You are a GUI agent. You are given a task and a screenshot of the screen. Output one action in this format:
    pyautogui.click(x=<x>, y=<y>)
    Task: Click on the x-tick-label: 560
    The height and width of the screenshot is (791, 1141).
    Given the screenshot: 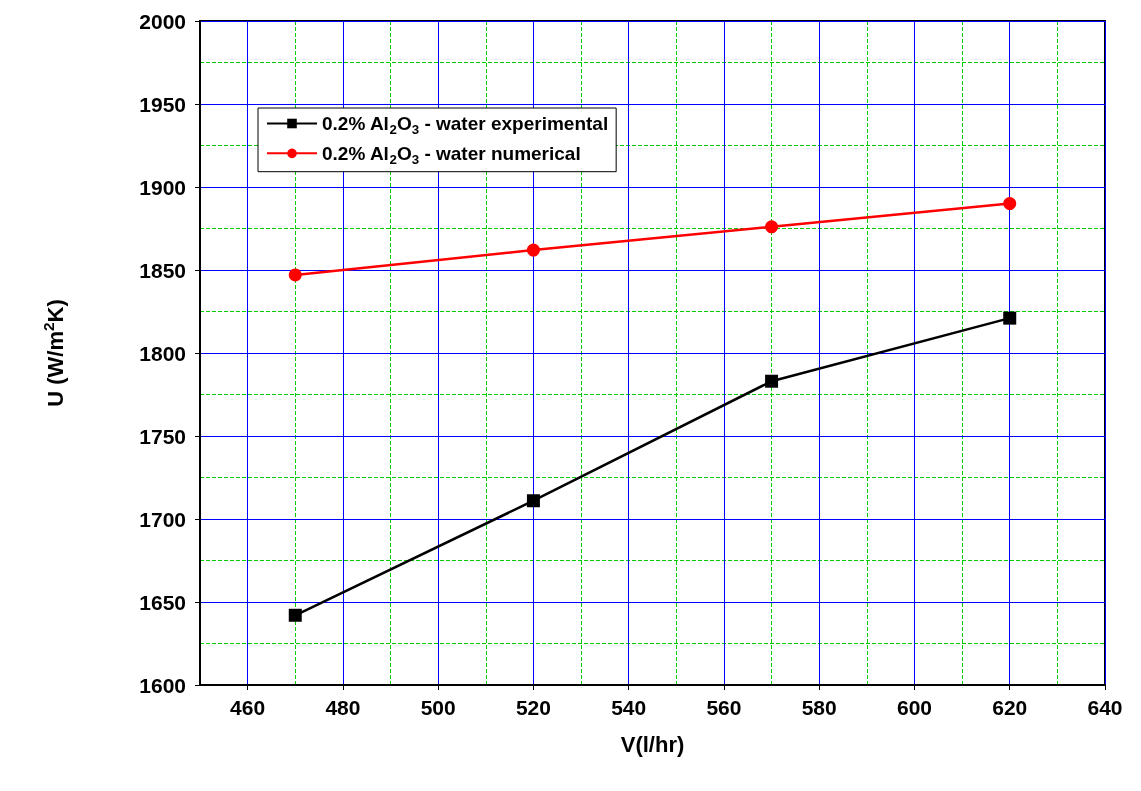 What is the action you would take?
    pyautogui.click(x=724, y=707)
    